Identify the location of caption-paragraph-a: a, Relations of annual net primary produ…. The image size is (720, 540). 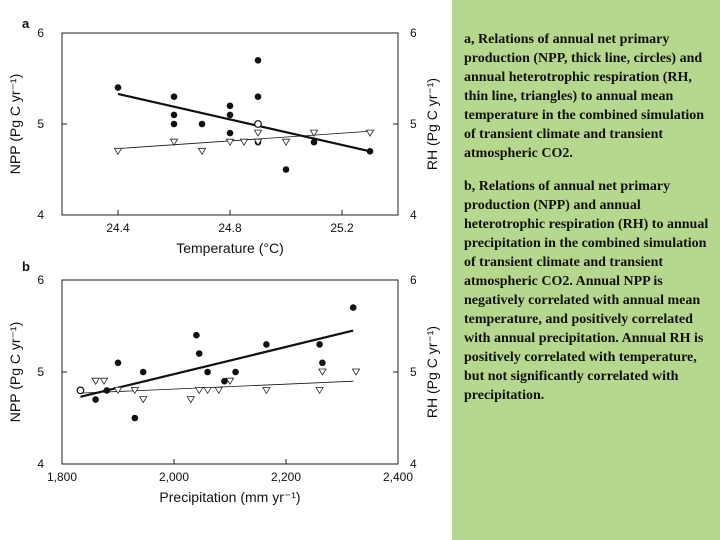
(584, 96).